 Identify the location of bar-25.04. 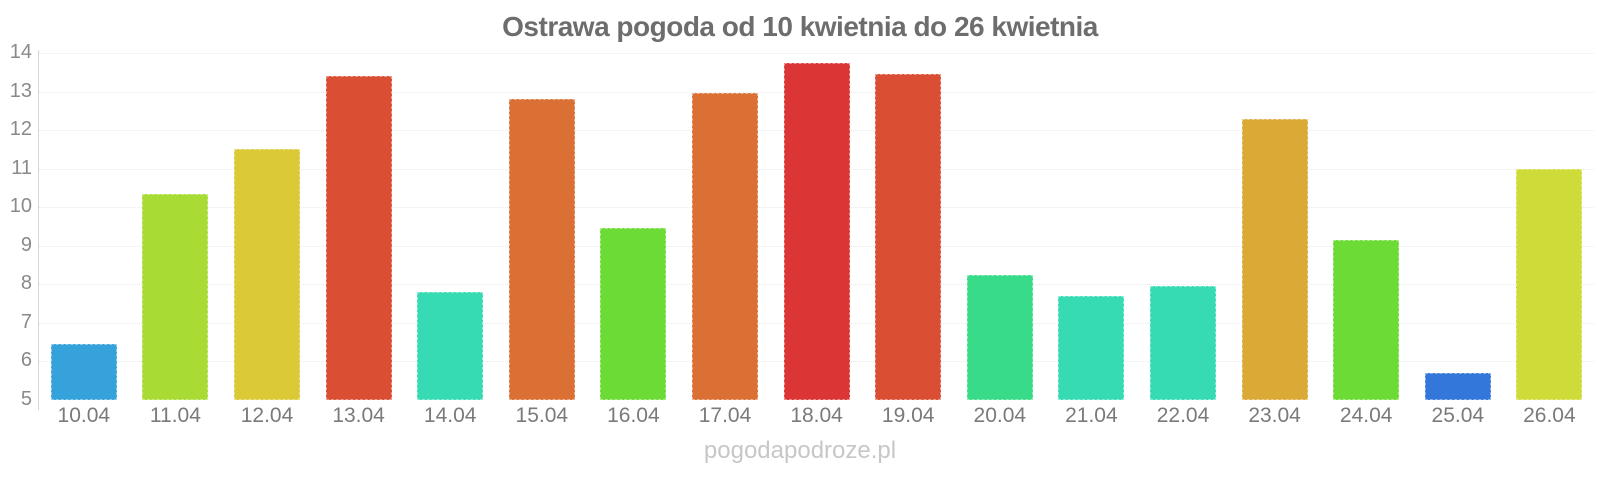
(1457, 386).